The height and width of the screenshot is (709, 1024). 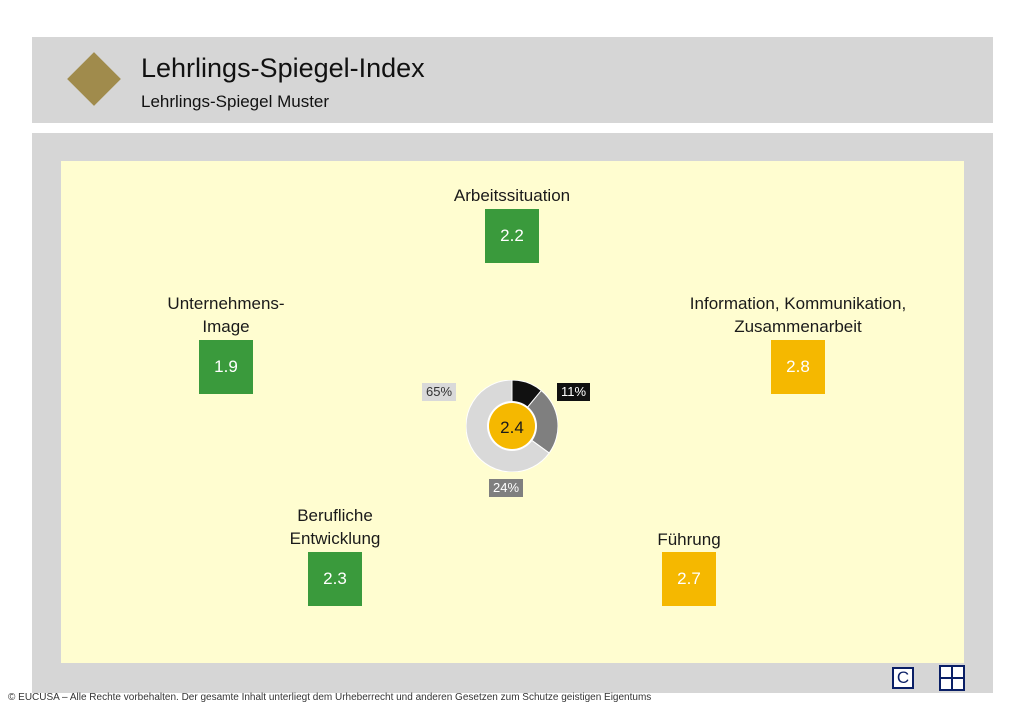 What do you see at coordinates (226, 315) in the screenshot?
I see `dimension-label-unternehmensimage: Unternehmens- Image` at bounding box center [226, 315].